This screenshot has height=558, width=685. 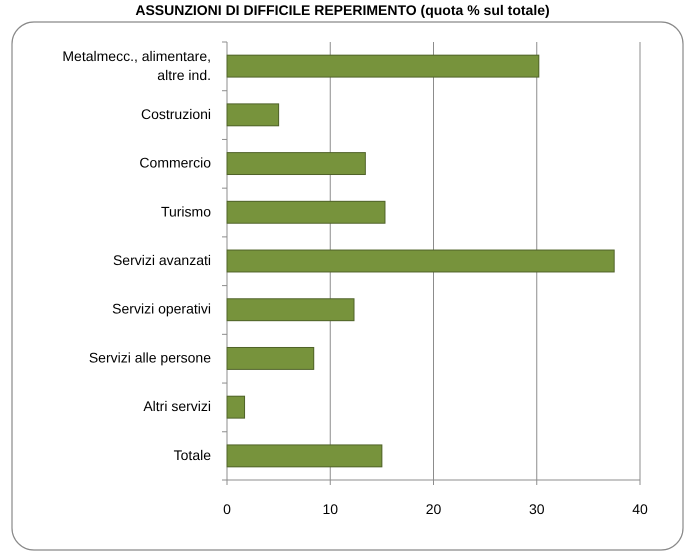 I want to click on x-tick-label: 10, so click(x=330, y=509).